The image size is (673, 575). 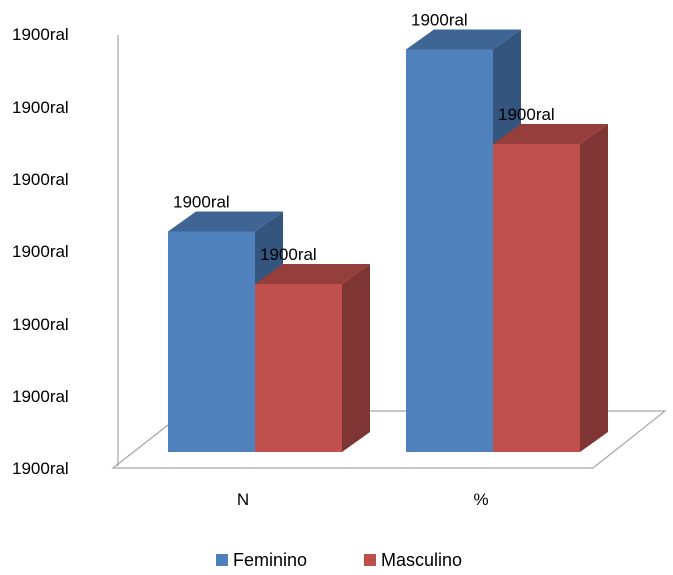 I want to click on x-category-label: N, so click(x=243, y=499).